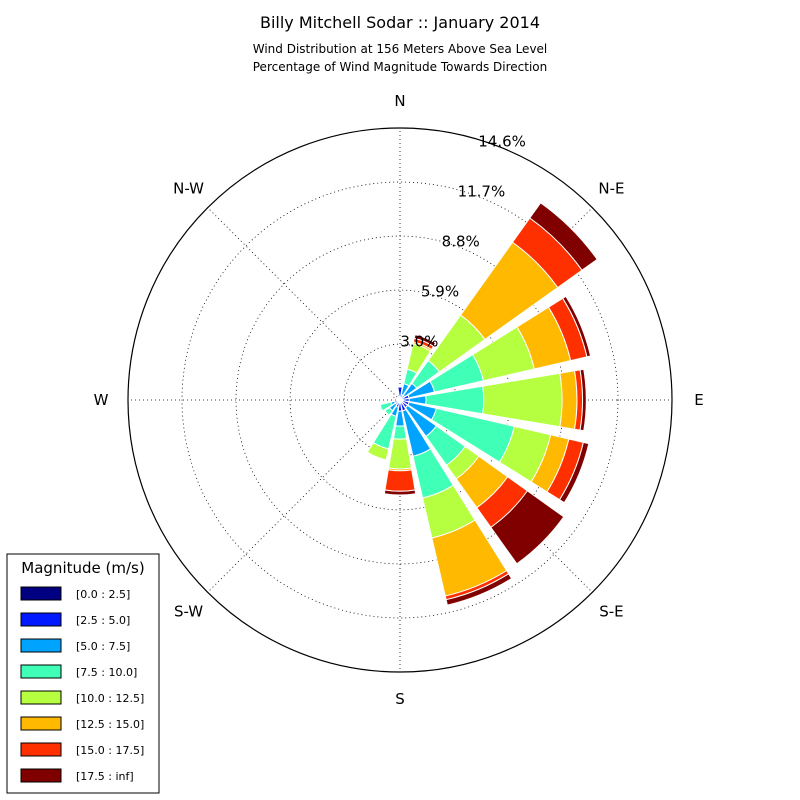 The image size is (800, 800). I want to click on grid-spoke-s-w, so click(304, 496).